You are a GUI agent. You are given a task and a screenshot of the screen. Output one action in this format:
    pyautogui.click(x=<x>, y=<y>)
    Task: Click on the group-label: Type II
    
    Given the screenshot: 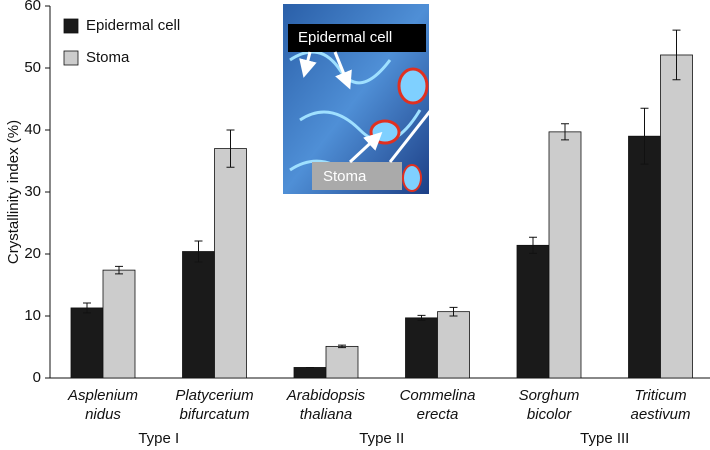 What is the action you would take?
    pyautogui.click(x=381, y=438)
    